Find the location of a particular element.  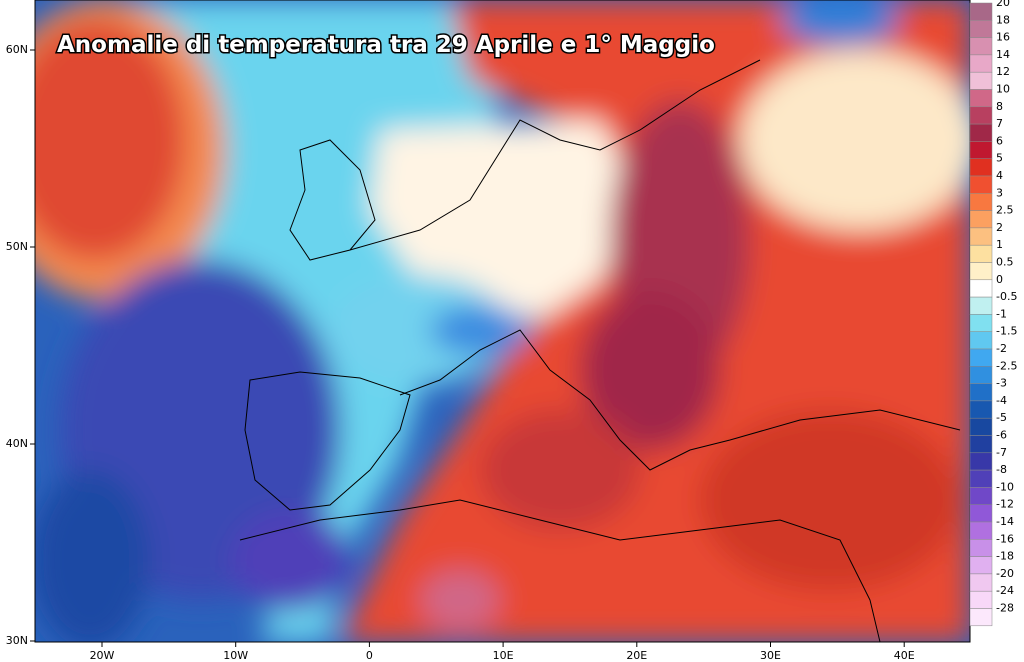

legend-label: -6 is located at coordinates (1001, 435).